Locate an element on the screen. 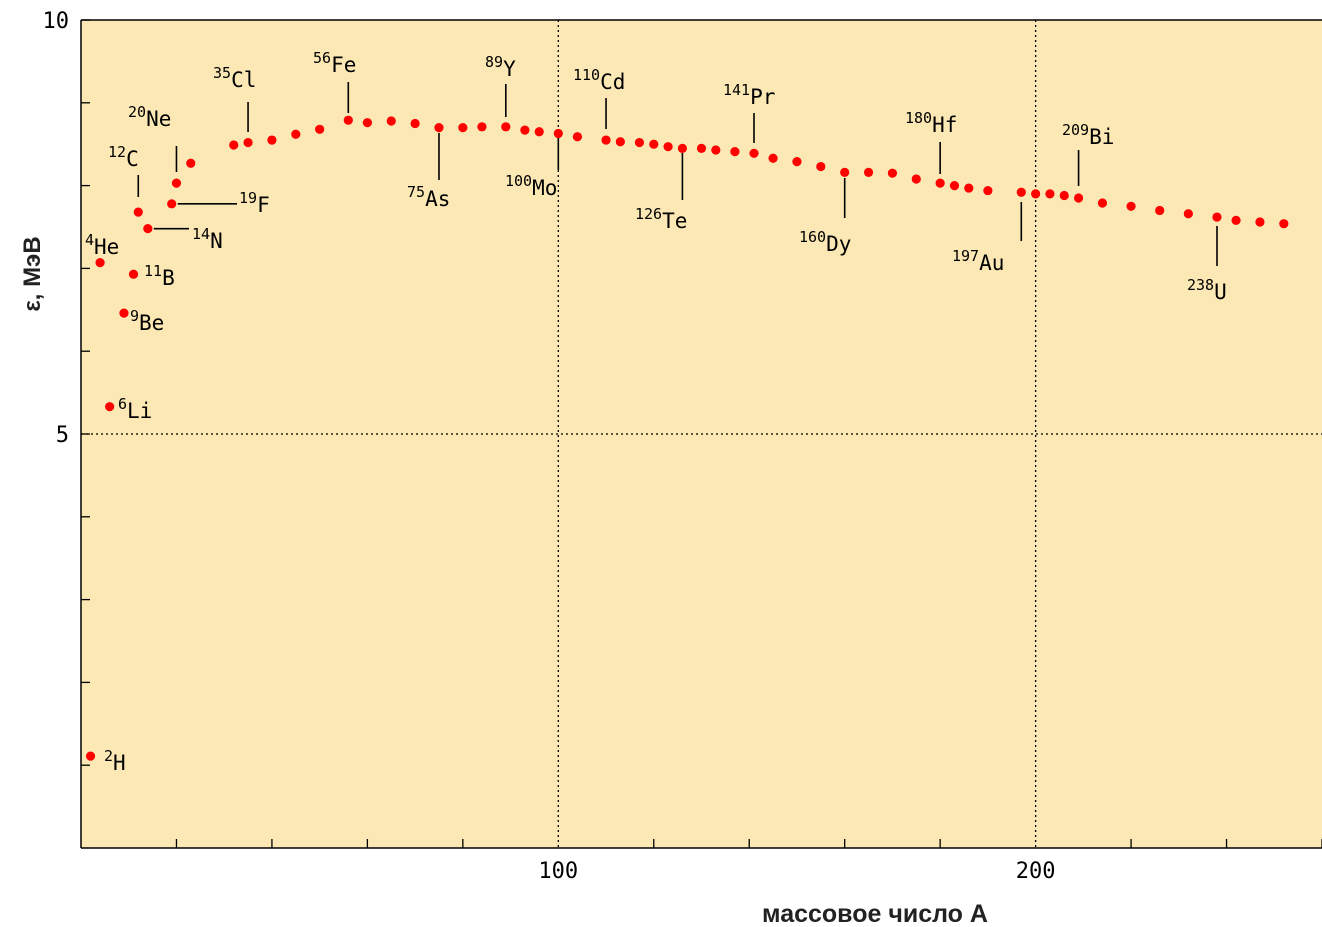  isotope-mass-number: 160 is located at coordinates (812, 237).